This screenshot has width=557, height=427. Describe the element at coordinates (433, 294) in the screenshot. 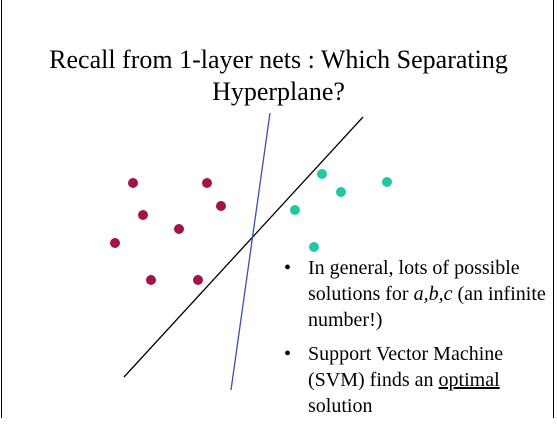

I see `bullet-1-vars: a,b,c` at that location.